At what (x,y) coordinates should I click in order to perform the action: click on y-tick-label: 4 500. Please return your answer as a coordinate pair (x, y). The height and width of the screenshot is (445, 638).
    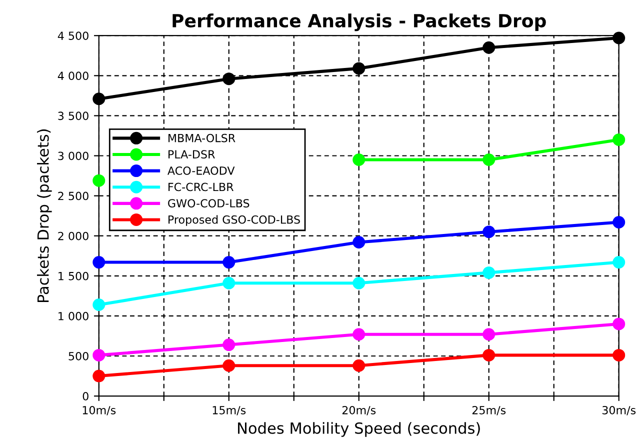
    Looking at the image, I should click on (73, 36).